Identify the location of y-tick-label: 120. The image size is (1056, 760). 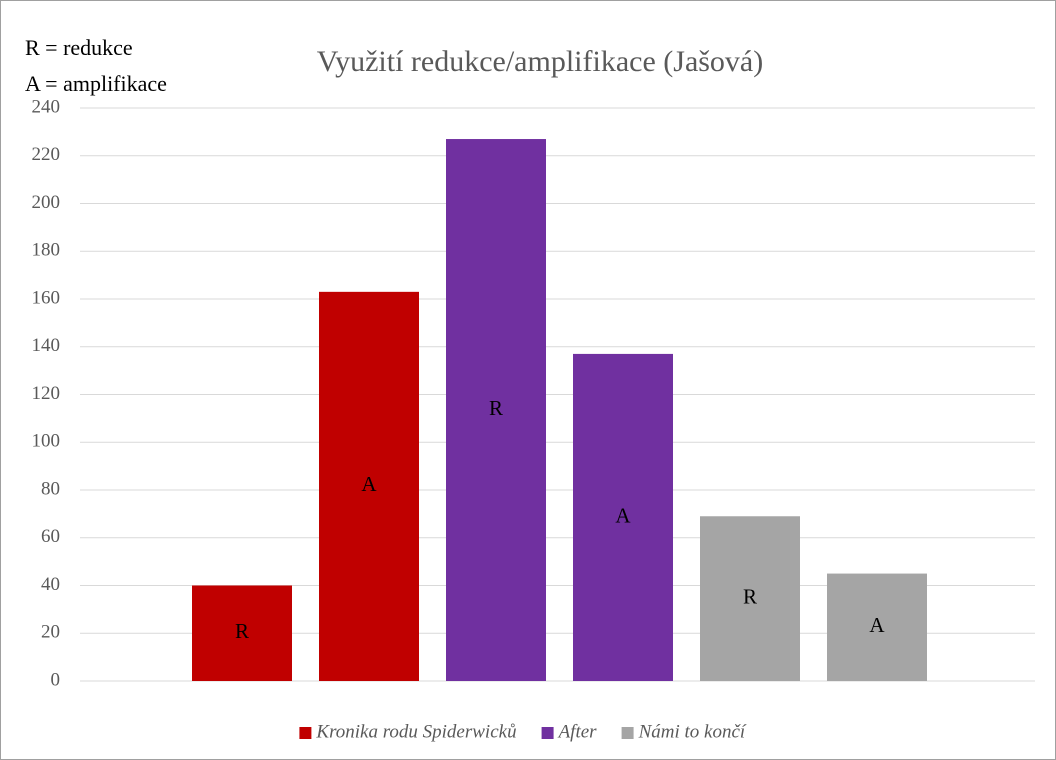
(46, 393).